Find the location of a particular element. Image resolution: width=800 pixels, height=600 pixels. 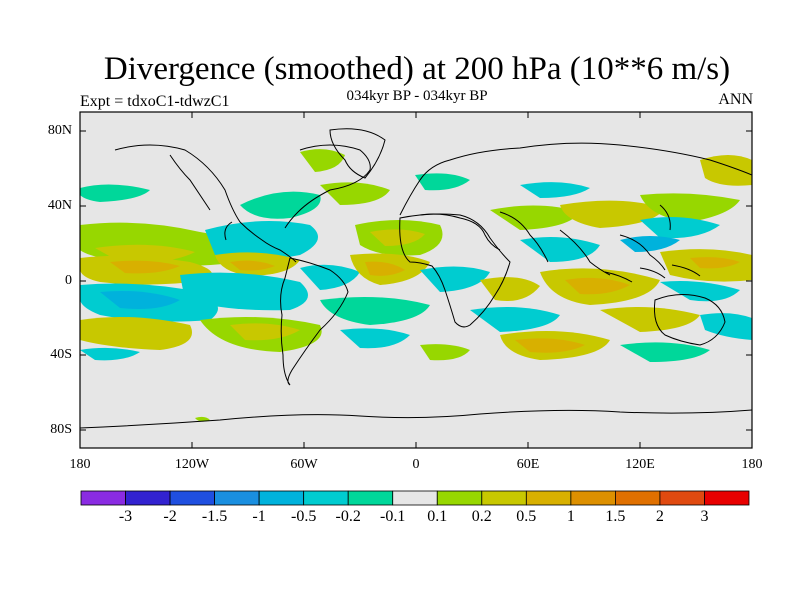

colorbar-label: -3 is located at coordinates (125, 516).